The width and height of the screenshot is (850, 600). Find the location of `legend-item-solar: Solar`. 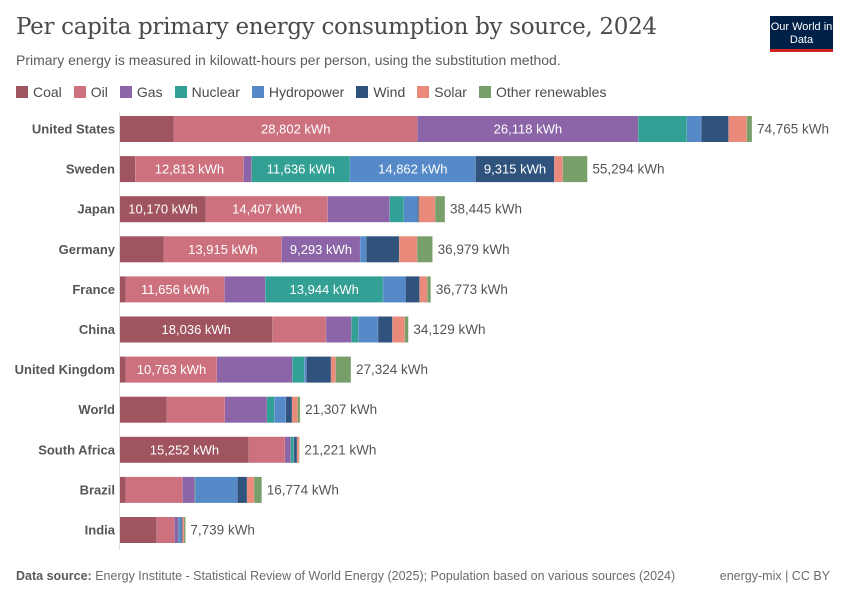

legend-item-solar: Solar is located at coordinates (442, 92).